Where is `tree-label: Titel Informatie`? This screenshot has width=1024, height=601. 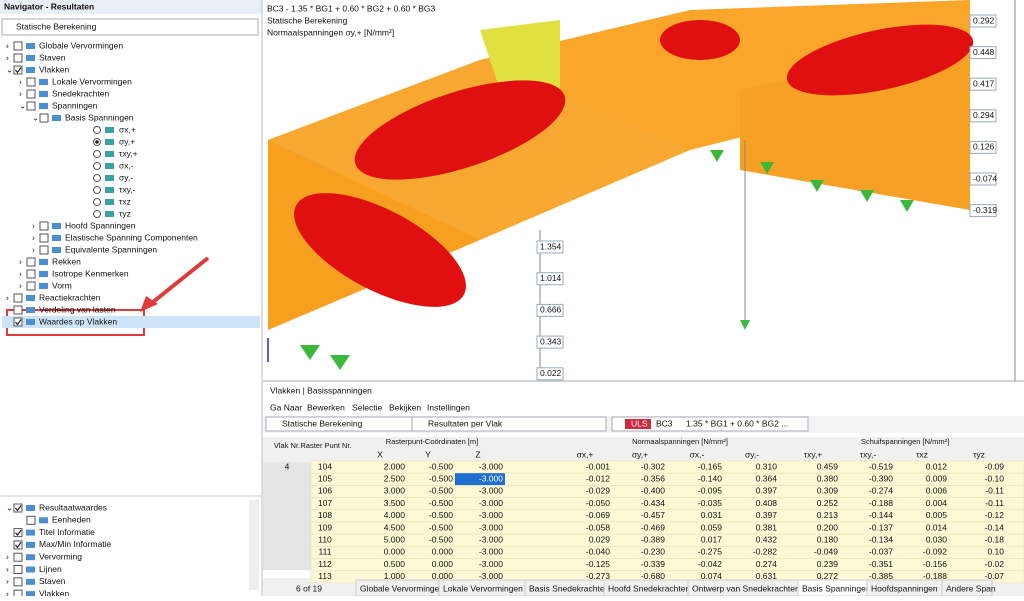 tree-label: Titel Informatie is located at coordinates (67, 532).